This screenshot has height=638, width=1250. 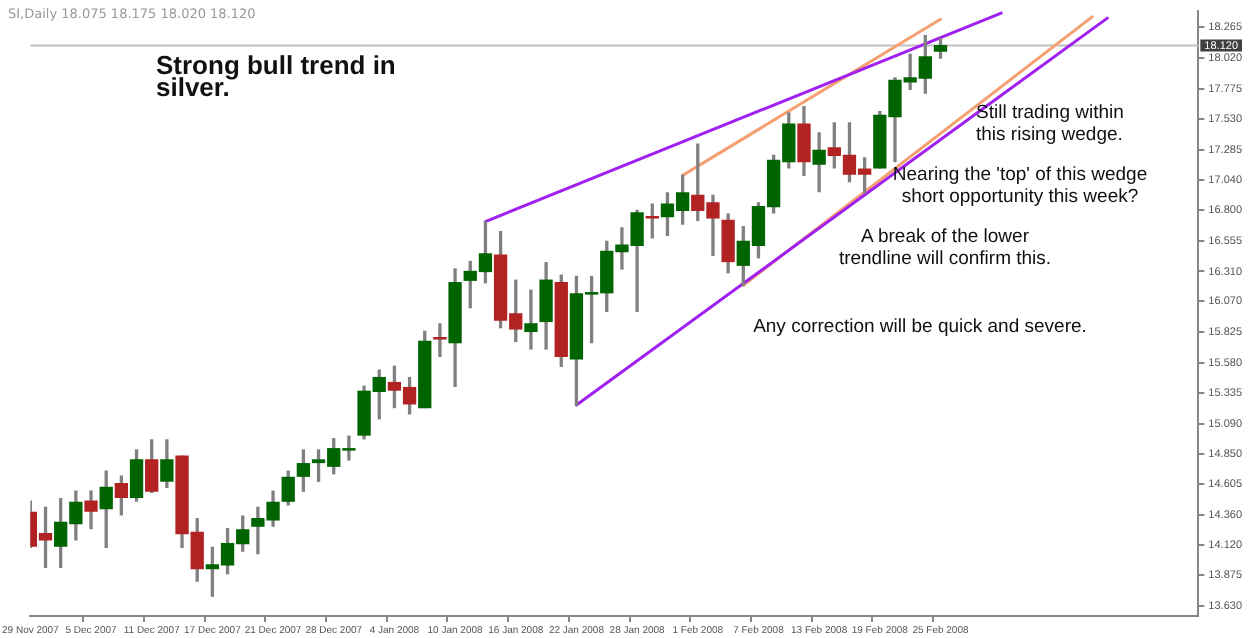 I want to click on annotation: Nearing the 'top' of this wedge short opportunity this week?, so click(x=1020, y=186).